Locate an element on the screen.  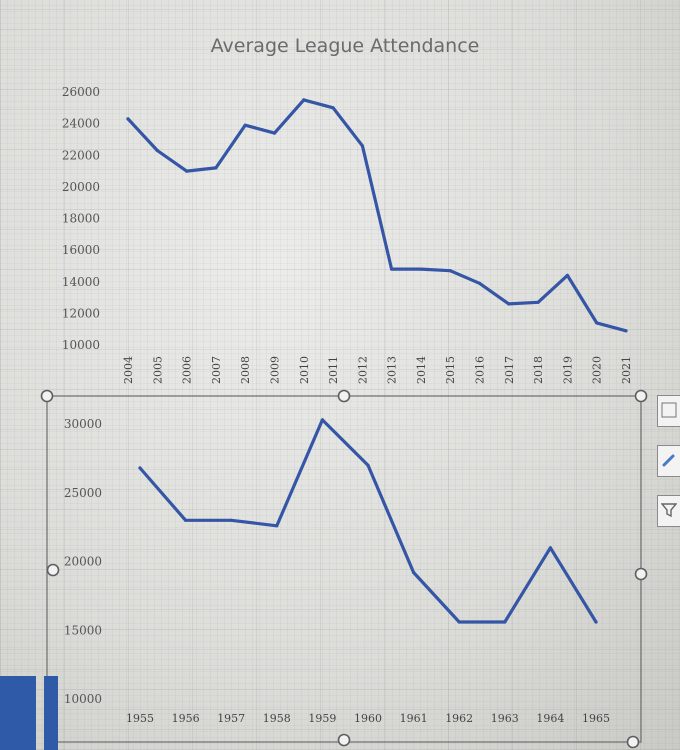
x-tick-label: 2012 is located at coordinates (362, 370).